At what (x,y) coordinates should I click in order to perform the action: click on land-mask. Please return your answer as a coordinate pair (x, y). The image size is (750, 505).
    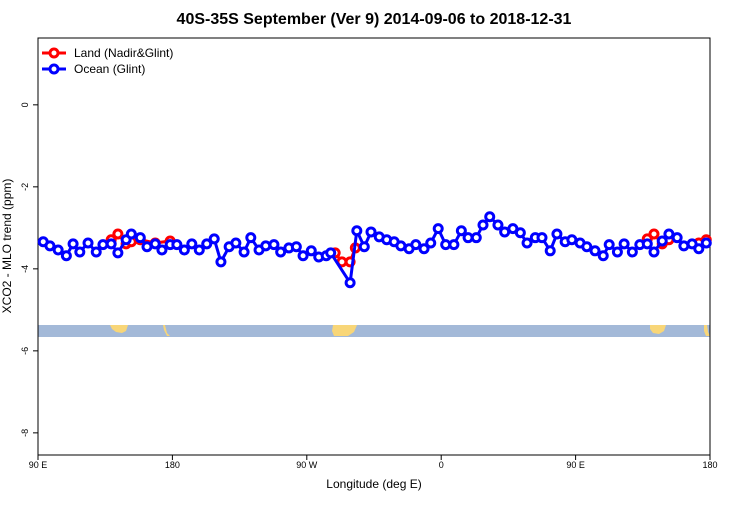
    Looking at the image, I should click on (374, 331).